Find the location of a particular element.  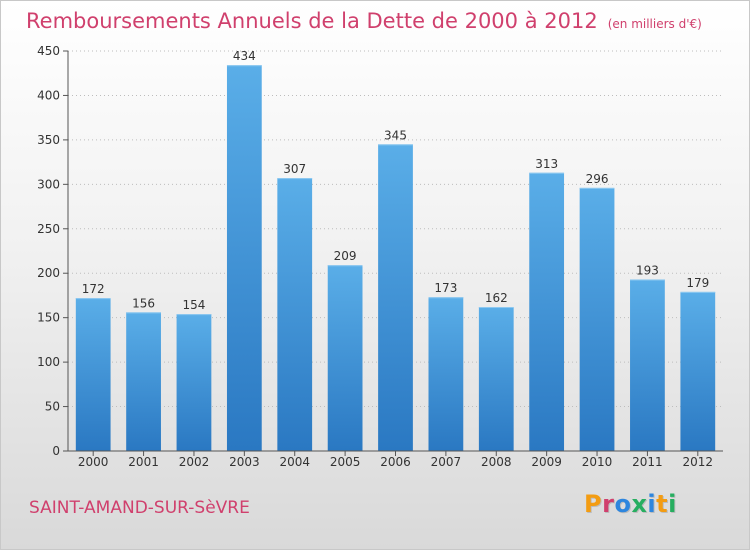

logo-letter: P is located at coordinates (593, 504).